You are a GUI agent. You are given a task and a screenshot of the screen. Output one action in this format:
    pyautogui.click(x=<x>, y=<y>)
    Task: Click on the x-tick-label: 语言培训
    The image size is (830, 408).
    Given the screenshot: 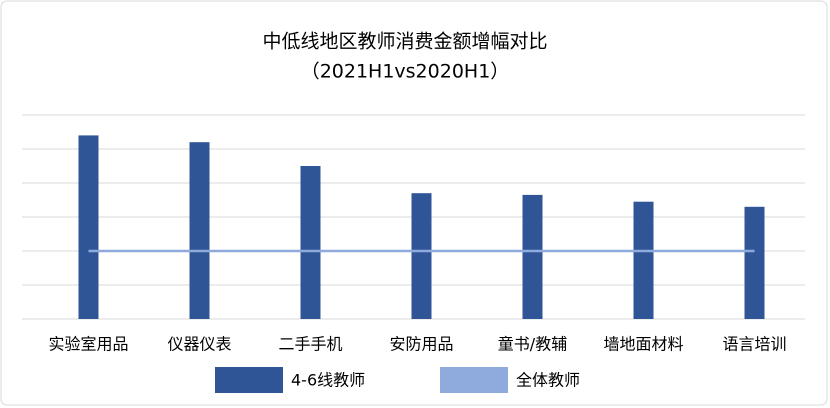 What is the action you would take?
    pyautogui.click(x=754, y=344)
    